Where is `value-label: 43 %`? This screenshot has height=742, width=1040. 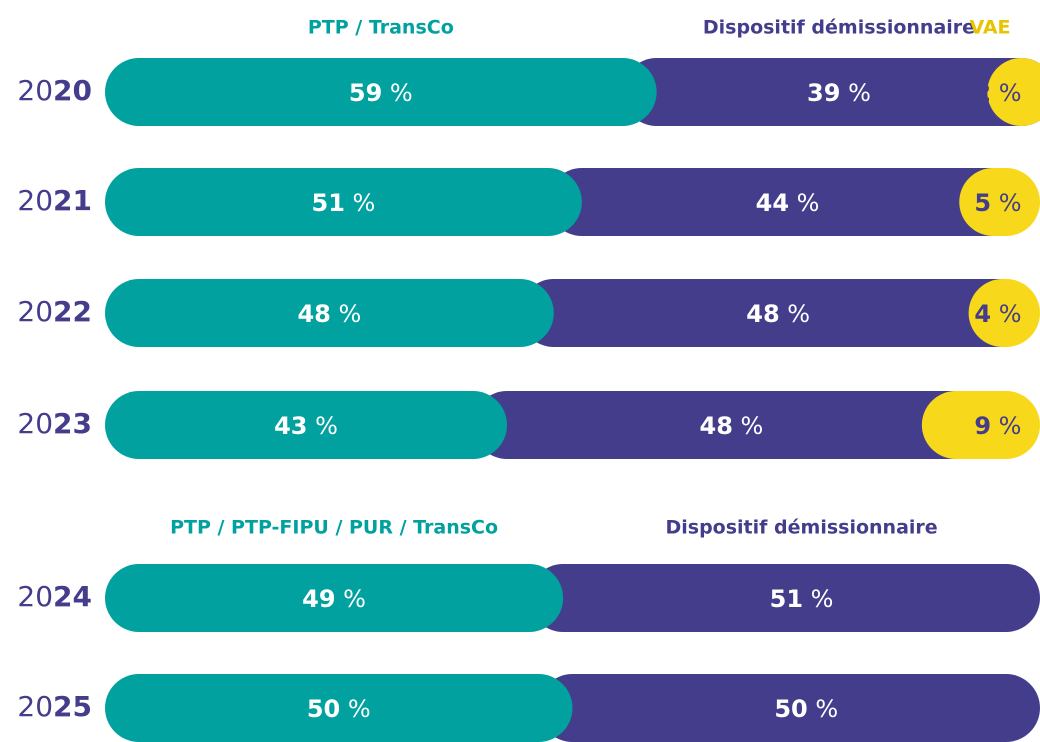 value-label: 43 % is located at coordinates (306, 426).